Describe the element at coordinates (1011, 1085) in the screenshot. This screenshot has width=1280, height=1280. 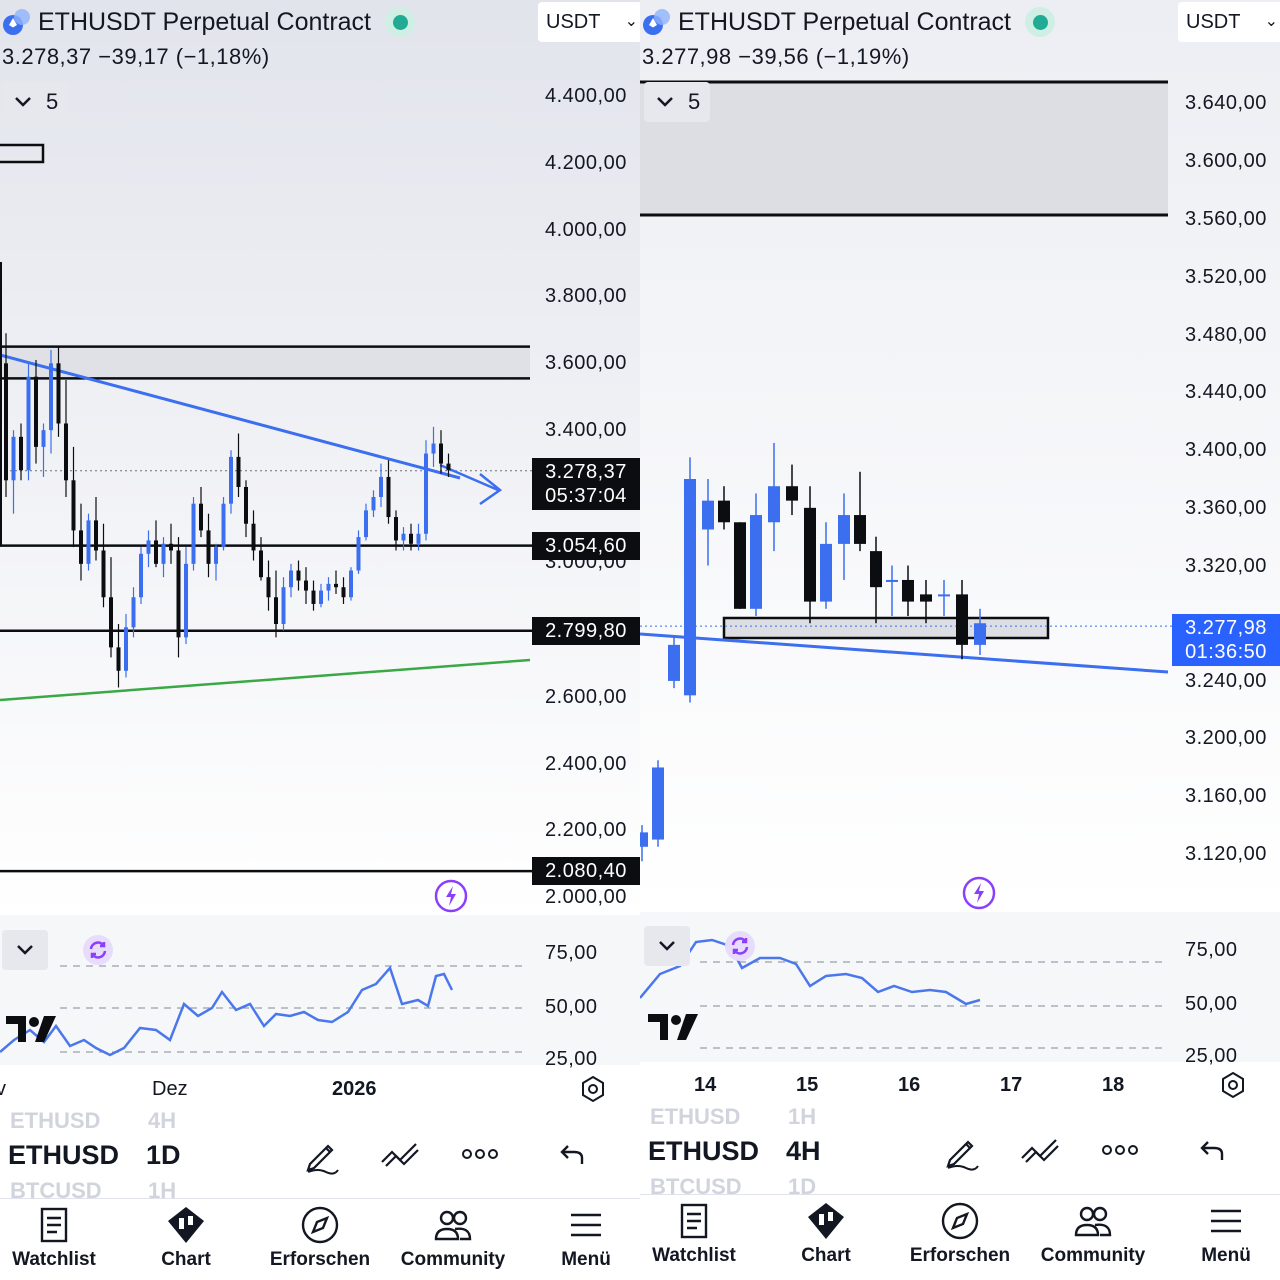
I see `time-axis-label: 17` at that location.